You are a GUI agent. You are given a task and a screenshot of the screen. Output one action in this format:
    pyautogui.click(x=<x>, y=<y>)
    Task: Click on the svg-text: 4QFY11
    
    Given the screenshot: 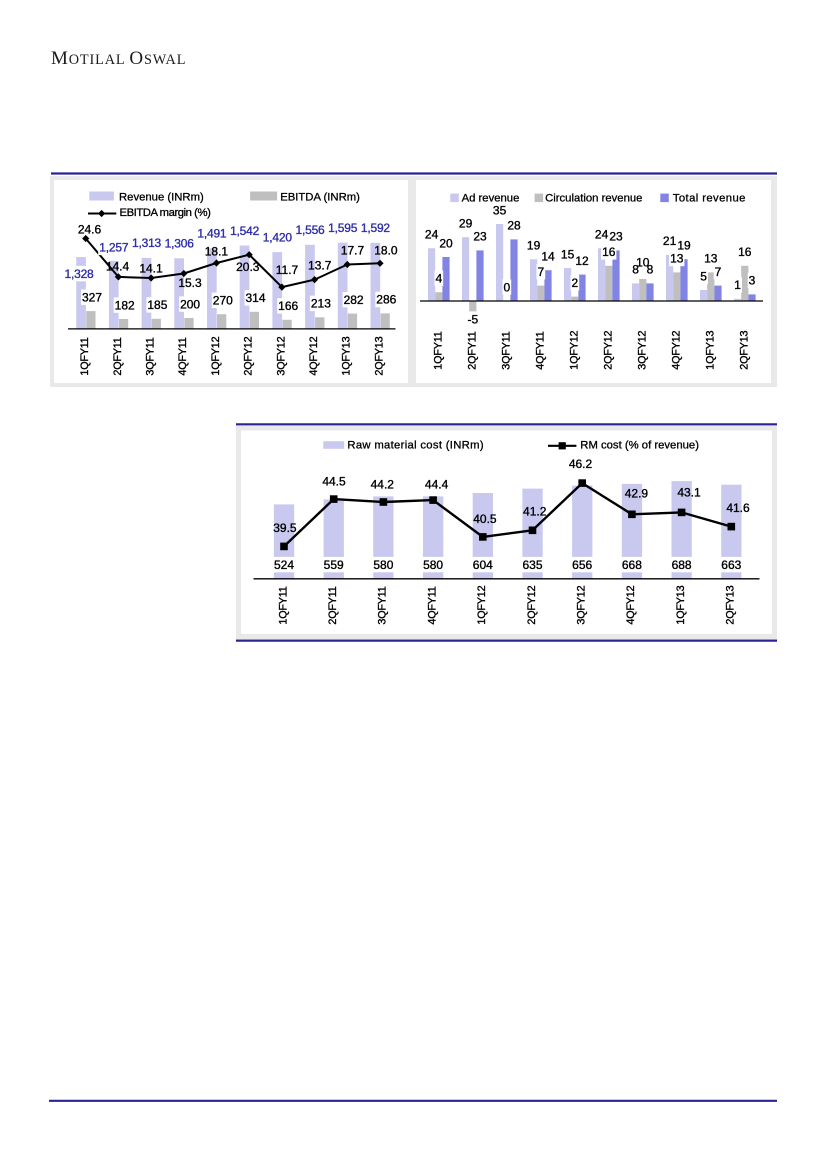 What is the action you would take?
    pyautogui.click(x=183, y=356)
    